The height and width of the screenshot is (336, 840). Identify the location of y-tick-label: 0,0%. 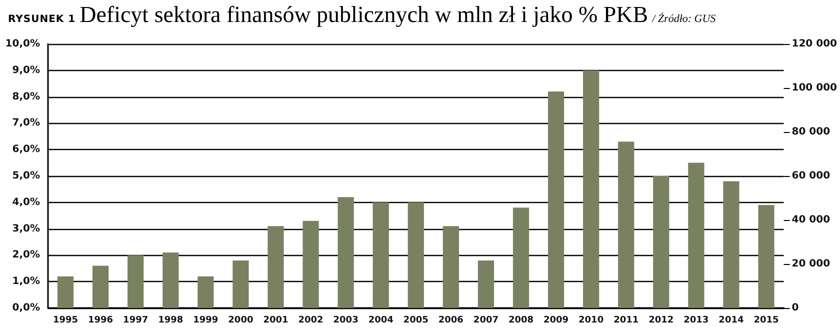
(26, 308).